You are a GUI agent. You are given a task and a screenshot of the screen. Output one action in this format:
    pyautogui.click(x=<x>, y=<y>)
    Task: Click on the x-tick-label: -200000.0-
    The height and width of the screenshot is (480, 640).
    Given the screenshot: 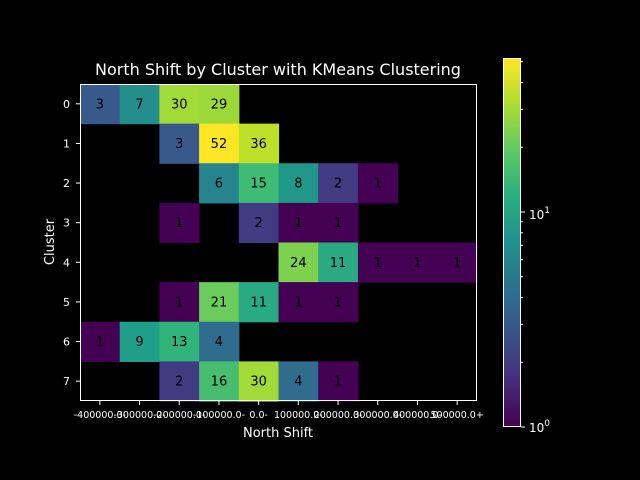 What is the action you would take?
    pyautogui.click(x=179, y=415)
    